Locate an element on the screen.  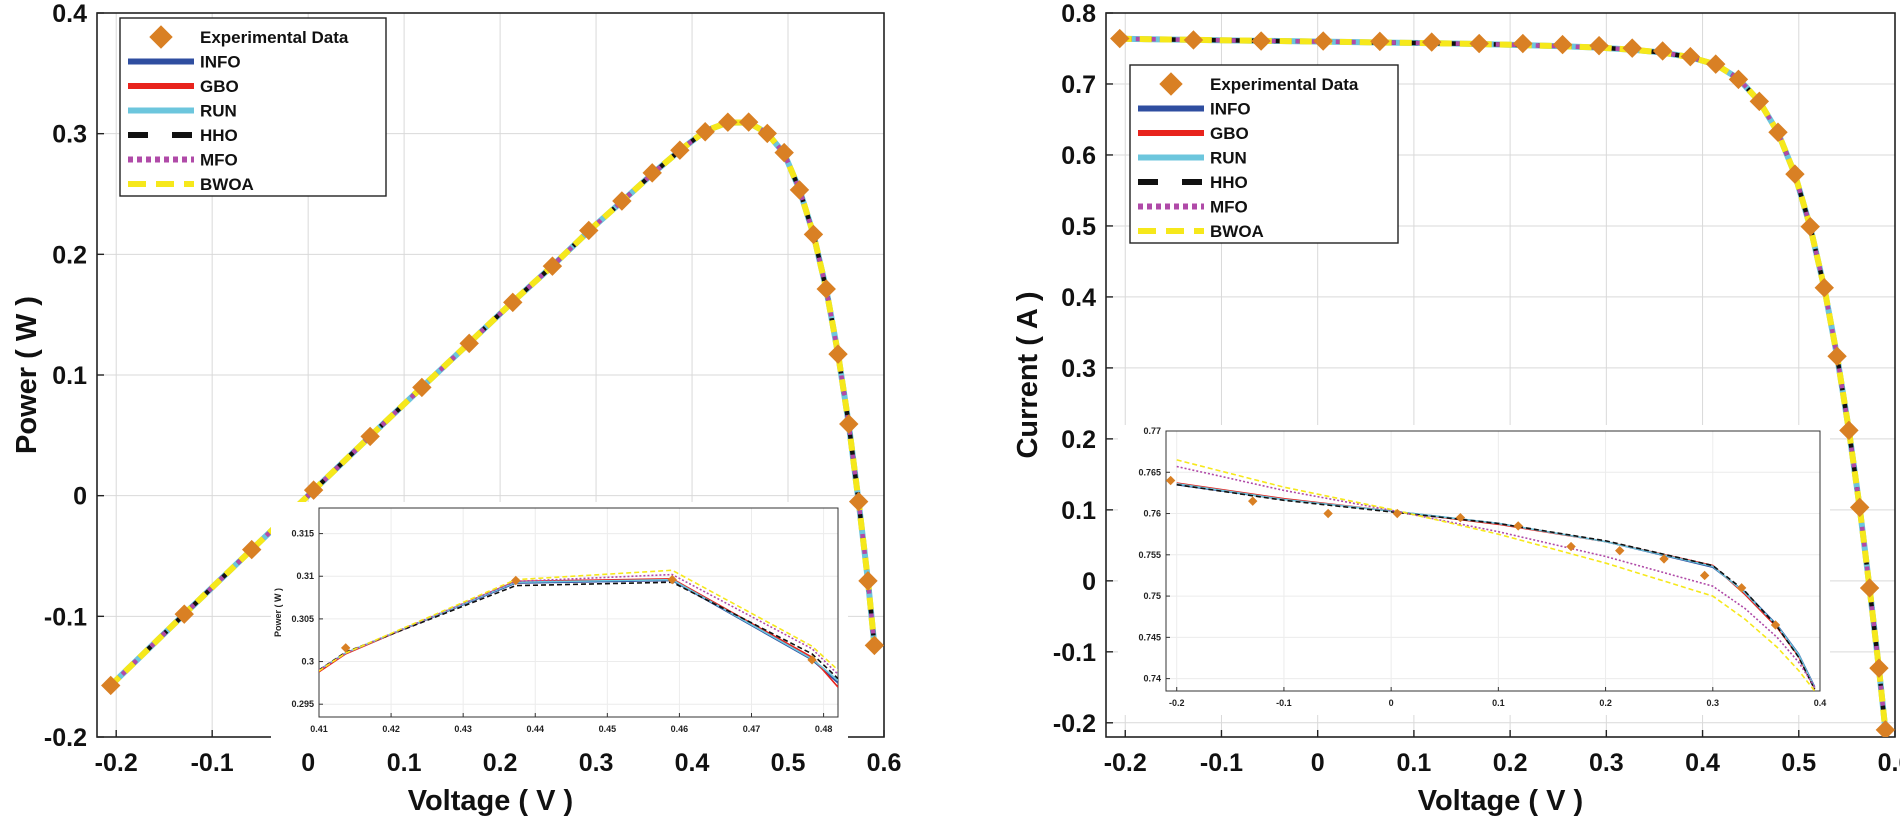
inset-series-line-mfo is located at coordinates (1496, 576).